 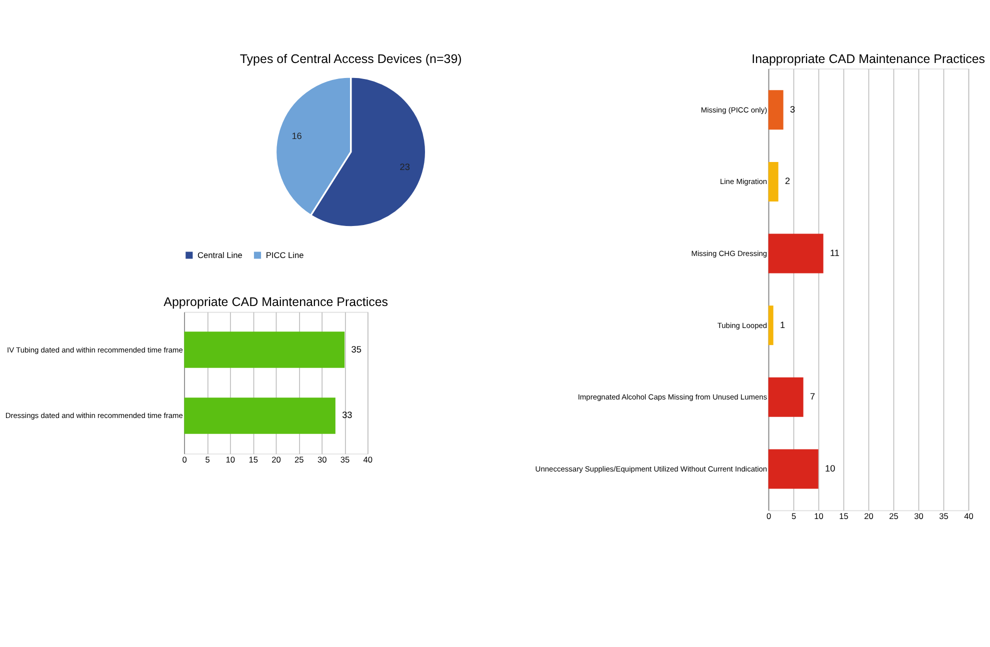 What do you see at coordinates (734, 109) in the screenshot?
I see `y-tick-label: Missing (PICC only)` at bounding box center [734, 109].